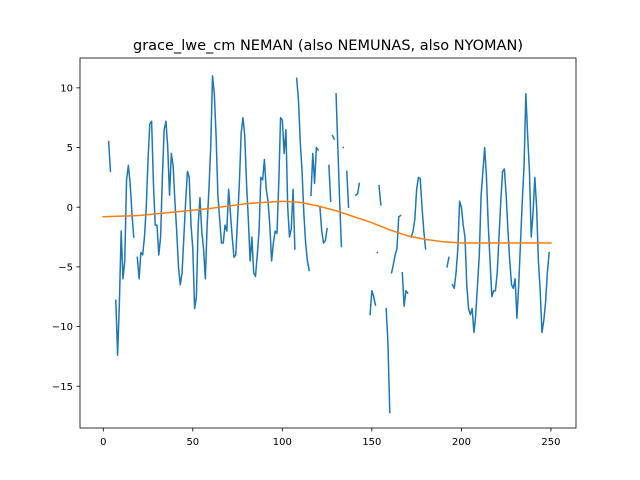 This screenshot has height=480, width=640. What do you see at coordinates (70, 148) in the screenshot?
I see `y-tick-label: 5` at bounding box center [70, 148].